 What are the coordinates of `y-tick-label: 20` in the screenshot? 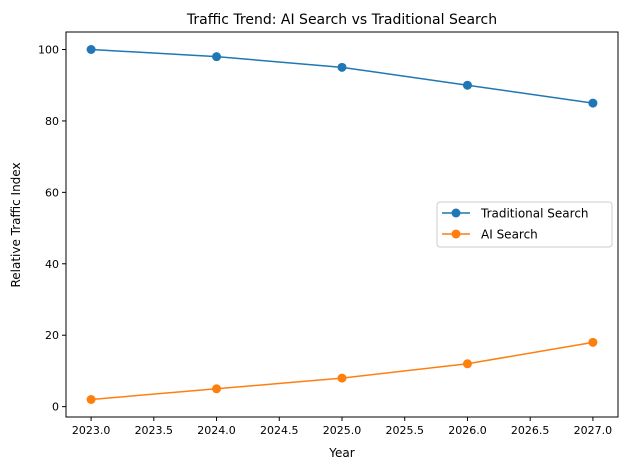 It's located at (52, 335).